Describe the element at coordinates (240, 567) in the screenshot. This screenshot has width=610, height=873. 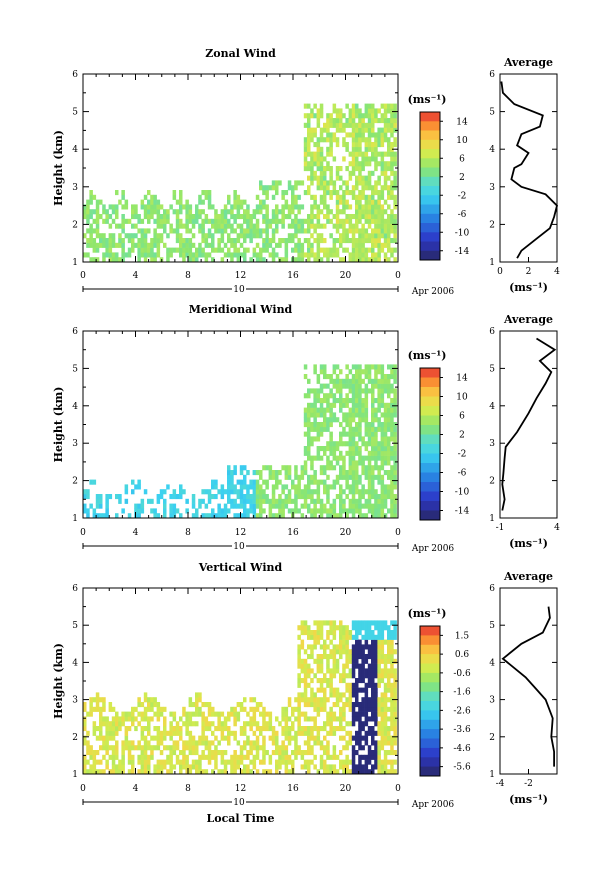
I see `chart-title: Vertical Wind` at that location.